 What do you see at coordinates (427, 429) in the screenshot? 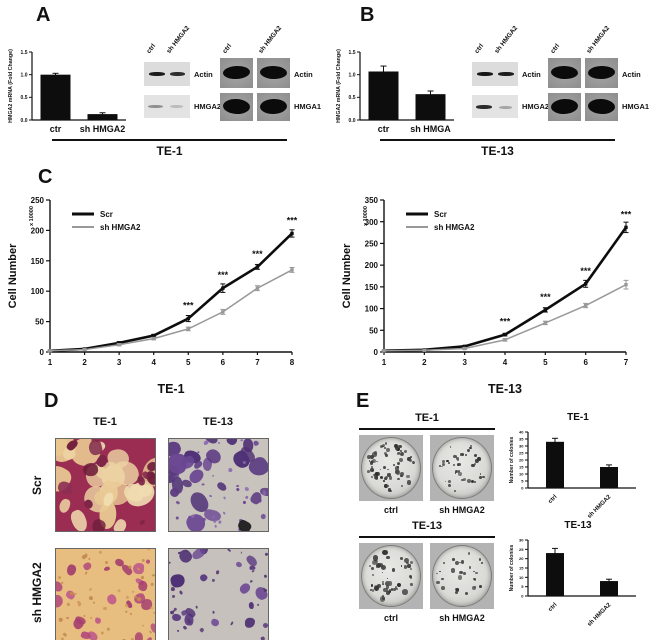
I see `panel-e-row1-underline` at bounding box center [427, 429].